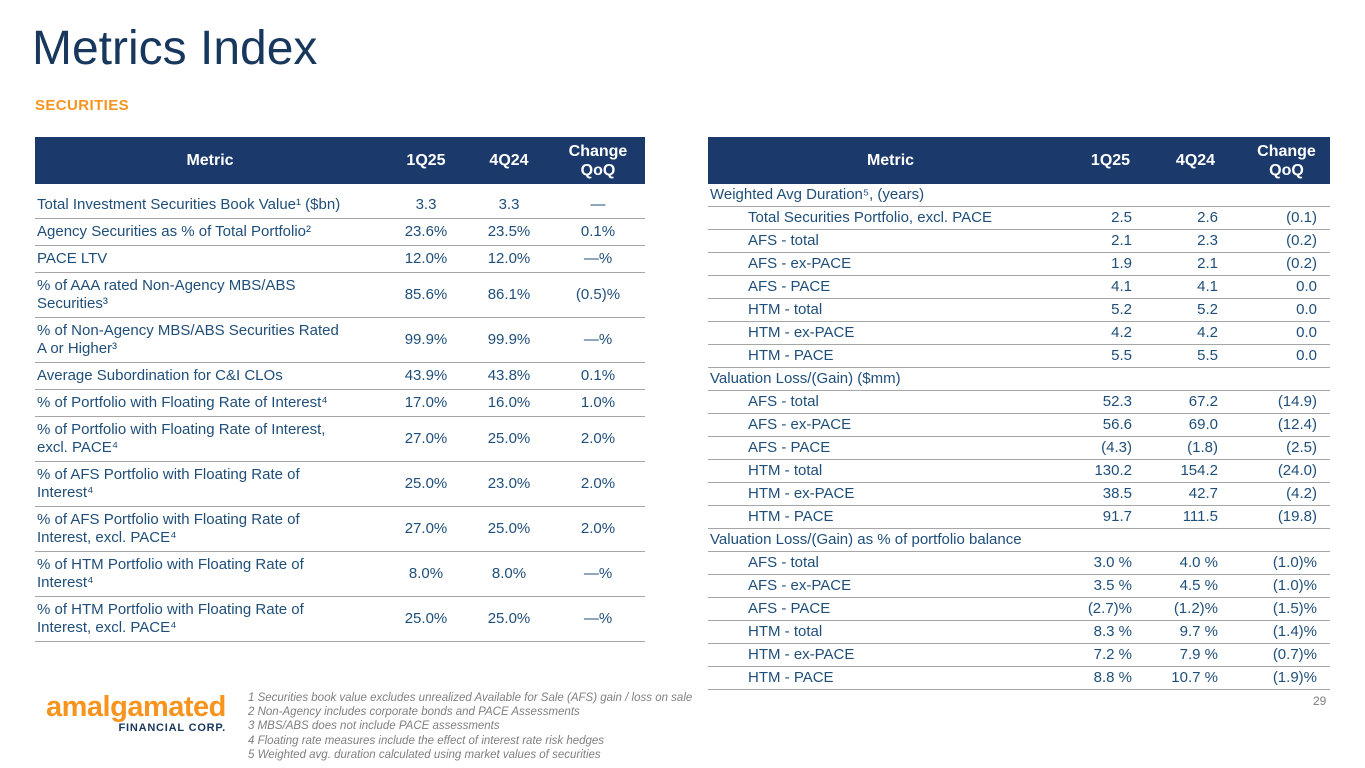 Image resolution: width=1365 pixels, height=768 pixels. What do you see at coordinates (598, 619) in the screenshot?
I see `value-change-qoq: —%` at bounding box center [598, 619].